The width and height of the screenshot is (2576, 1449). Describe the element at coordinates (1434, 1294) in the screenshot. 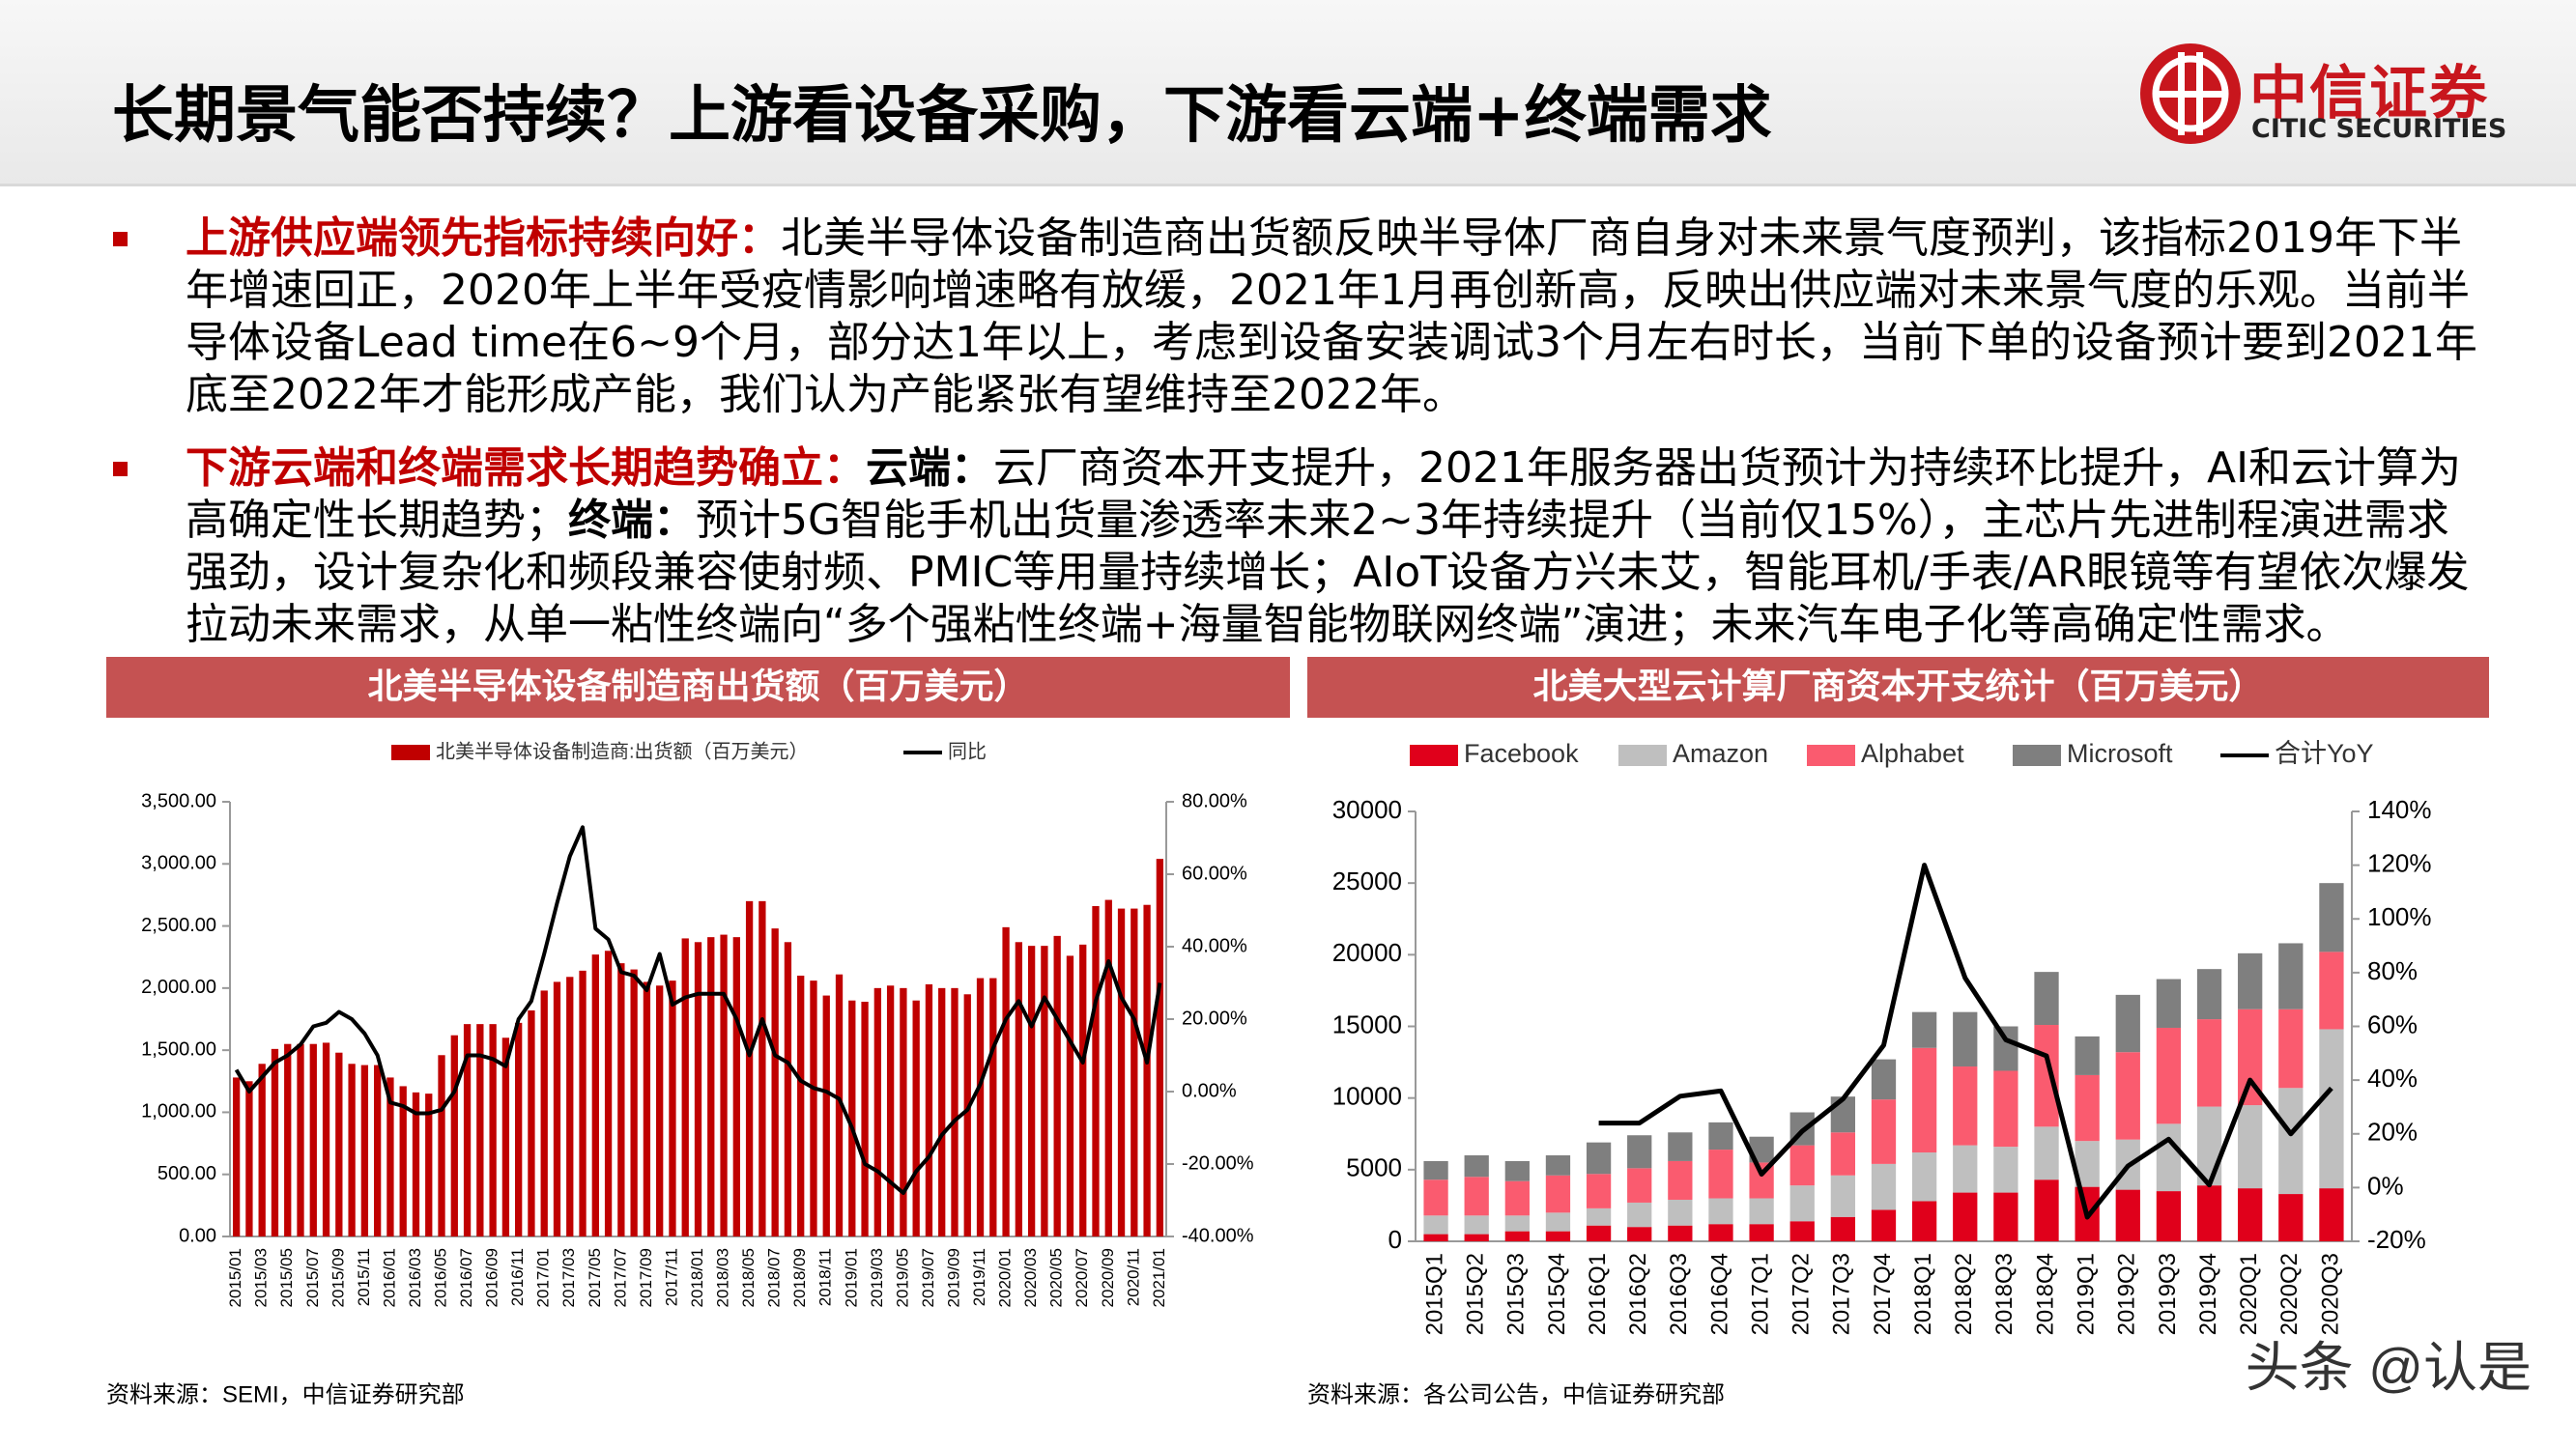

I see `x-tick-label: 2015Q1` at that location.